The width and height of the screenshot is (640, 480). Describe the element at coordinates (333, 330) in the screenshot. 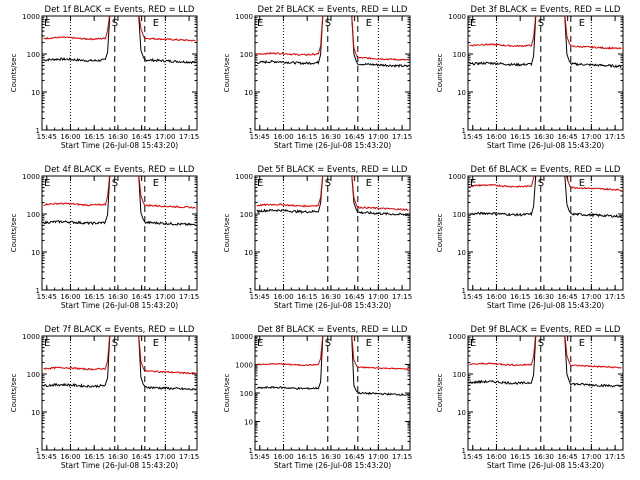

I see `panel-title: Det 8f BLACK = Events, RED = LLD` at that location.